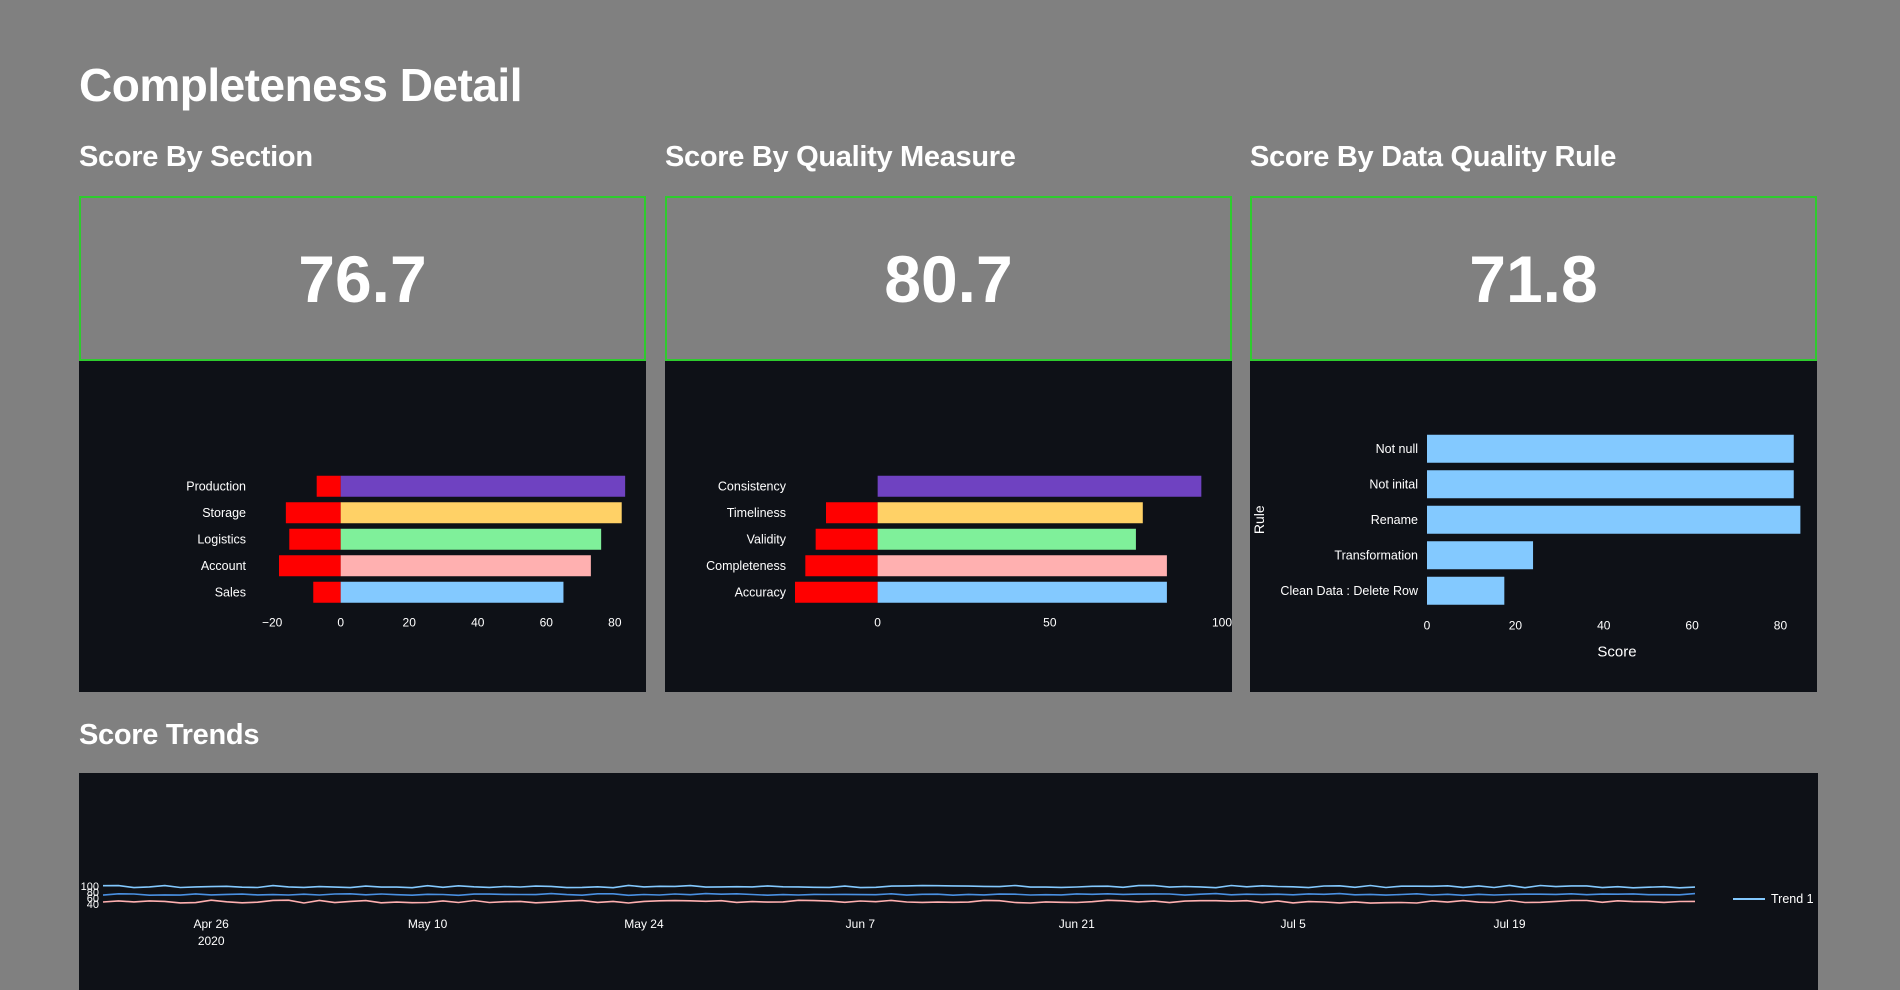 The width and height of the screenshot is (1900, 990). Describe the element at coordinates (313, 513) in the screenshot. I see `negative-bar-storage` at that location.